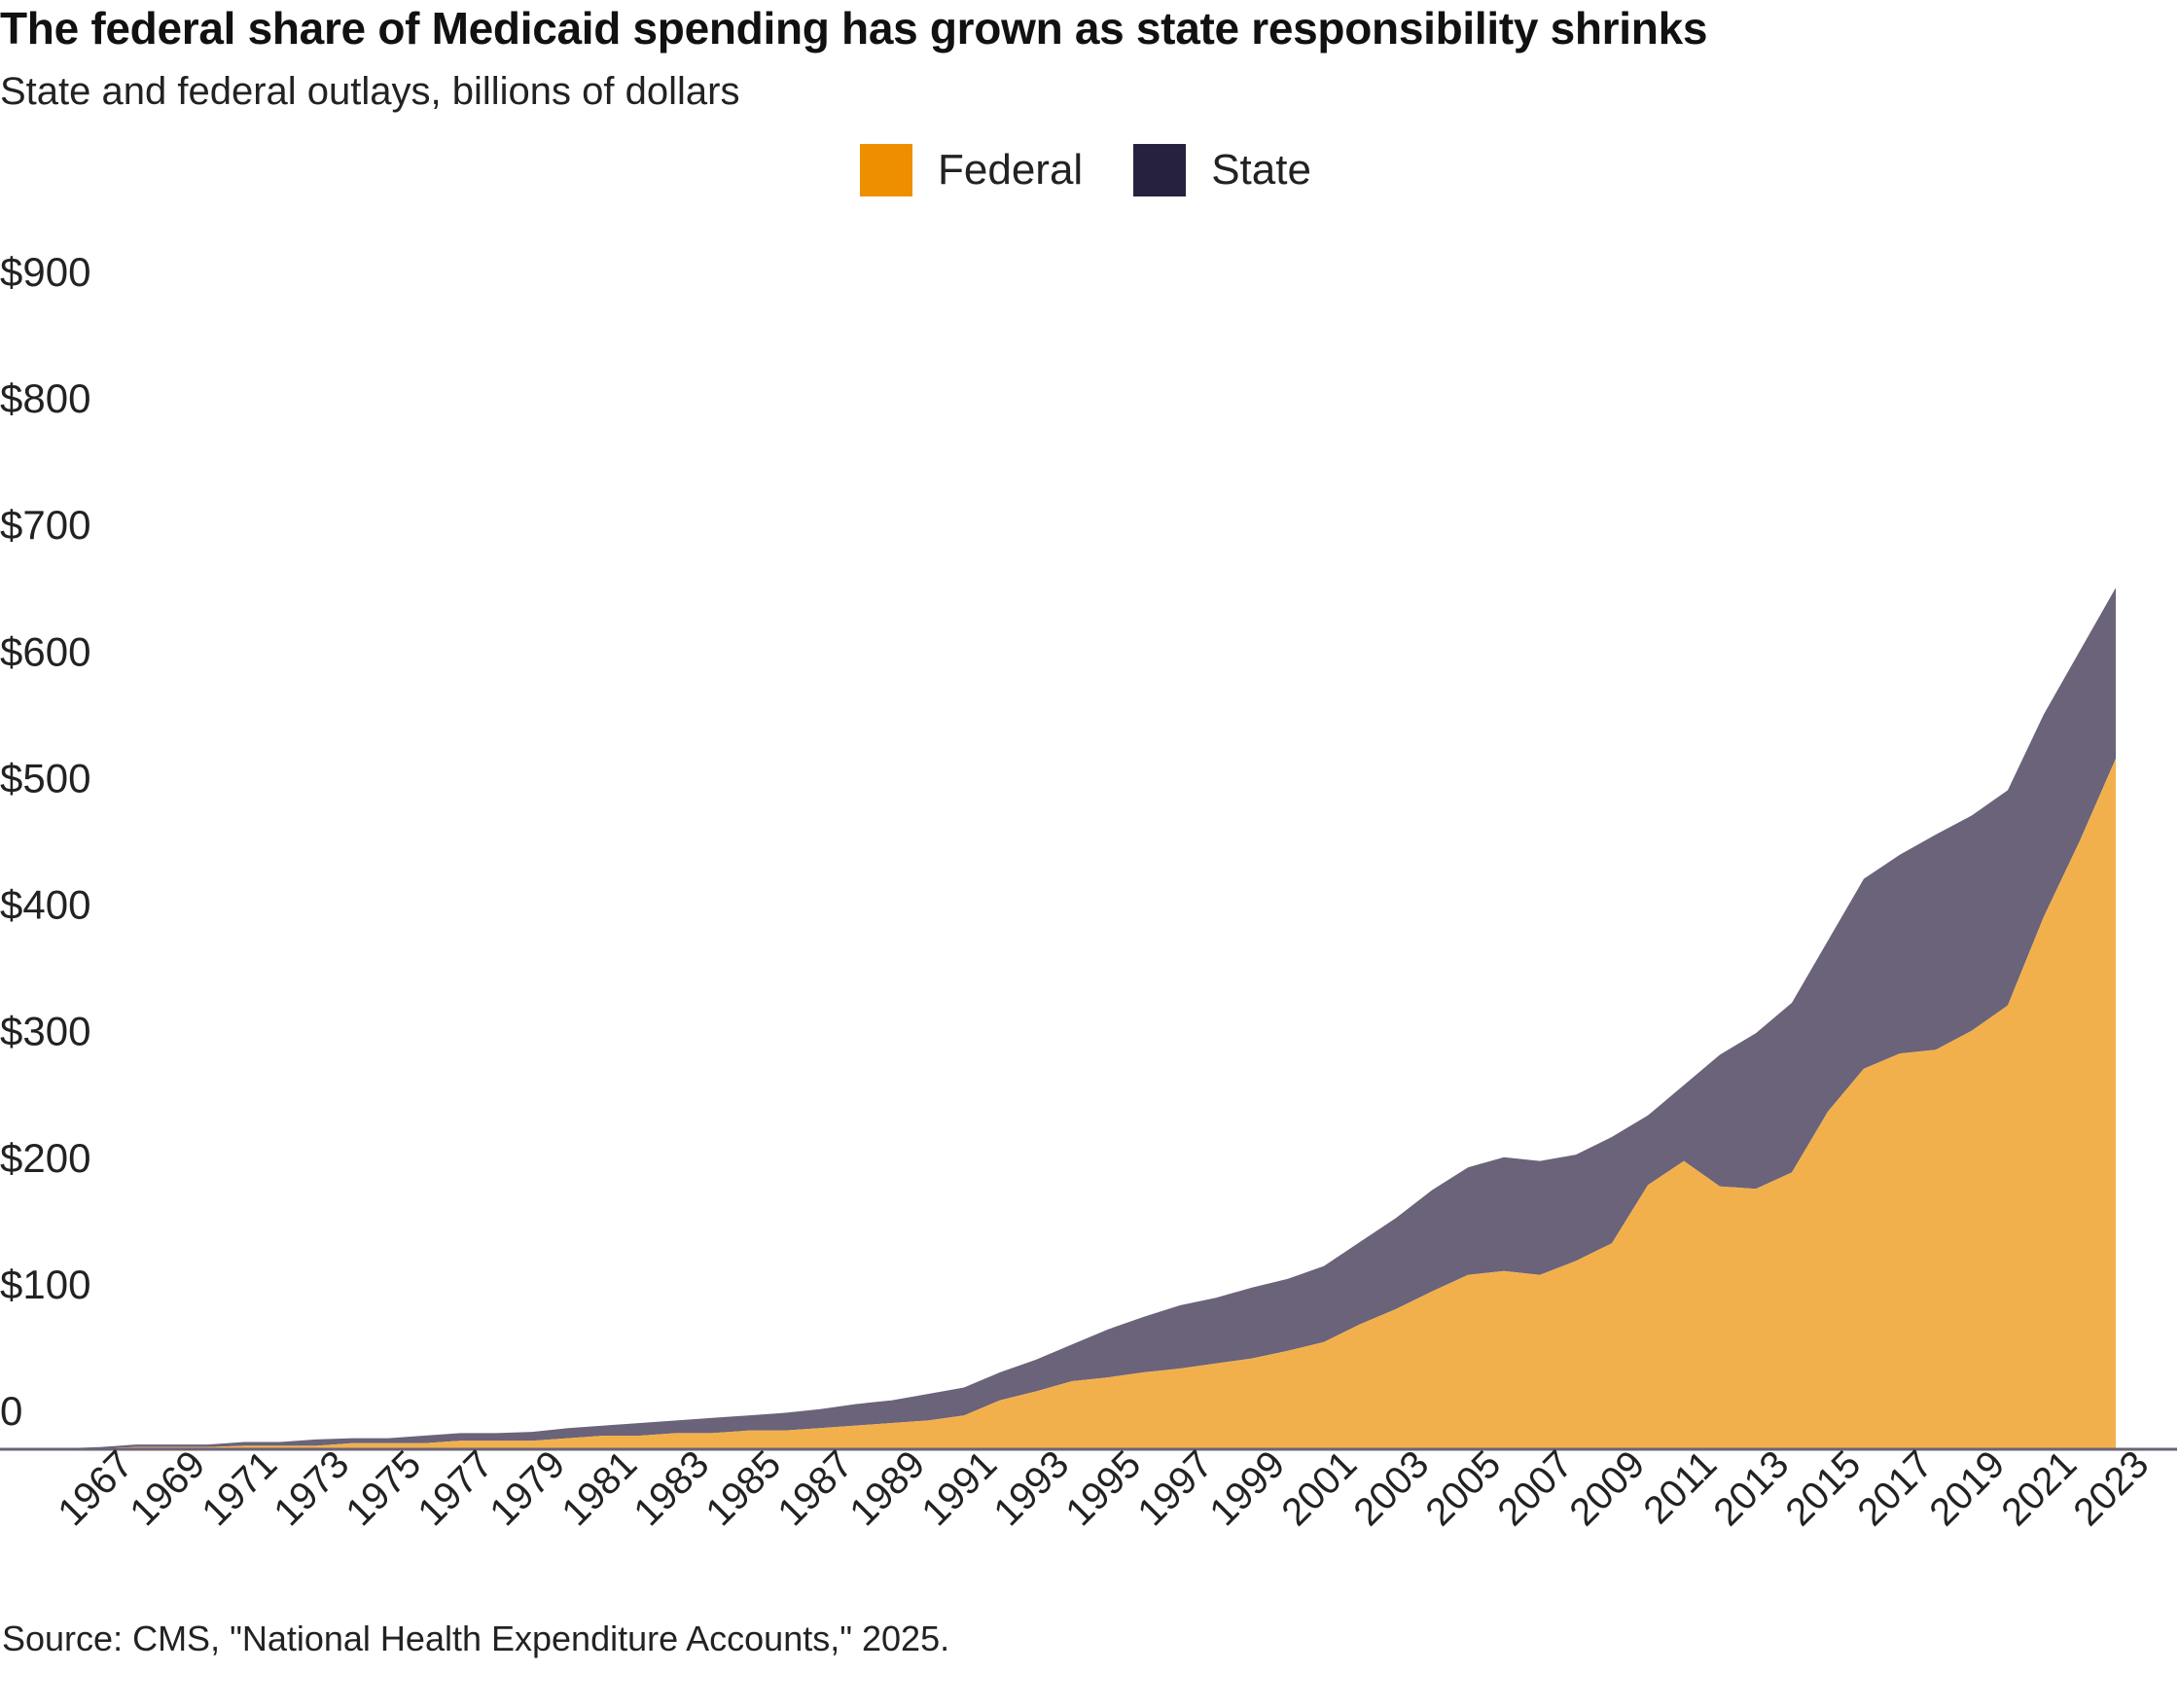 The width and height of the screenshot is (2179, 1708). Describe the element at coordinates (311, 1488) in the screenshot. I see `x-tick-label: 1973` at that location.